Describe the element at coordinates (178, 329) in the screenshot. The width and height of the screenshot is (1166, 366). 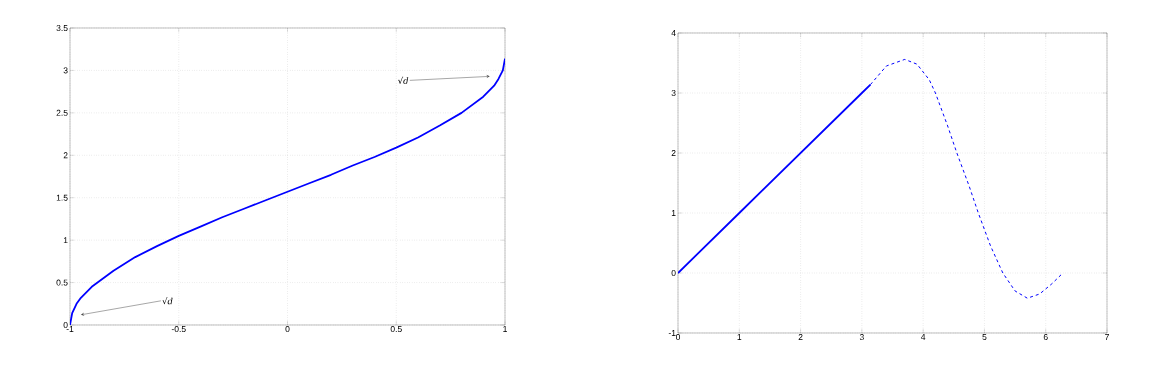
I see `x-tick-label: -0.5` at that location.